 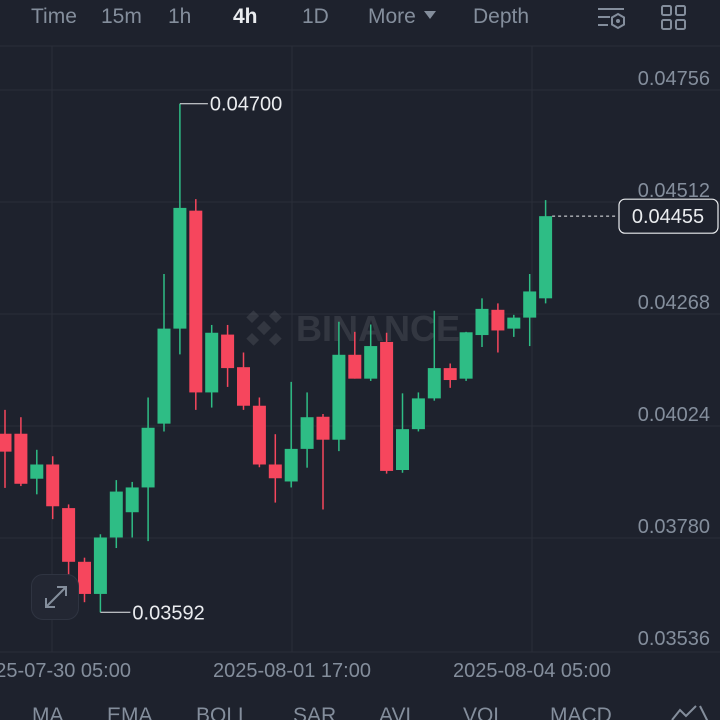 I want to click on price-tick-label: 0.04268, so click(x=674, y=303).